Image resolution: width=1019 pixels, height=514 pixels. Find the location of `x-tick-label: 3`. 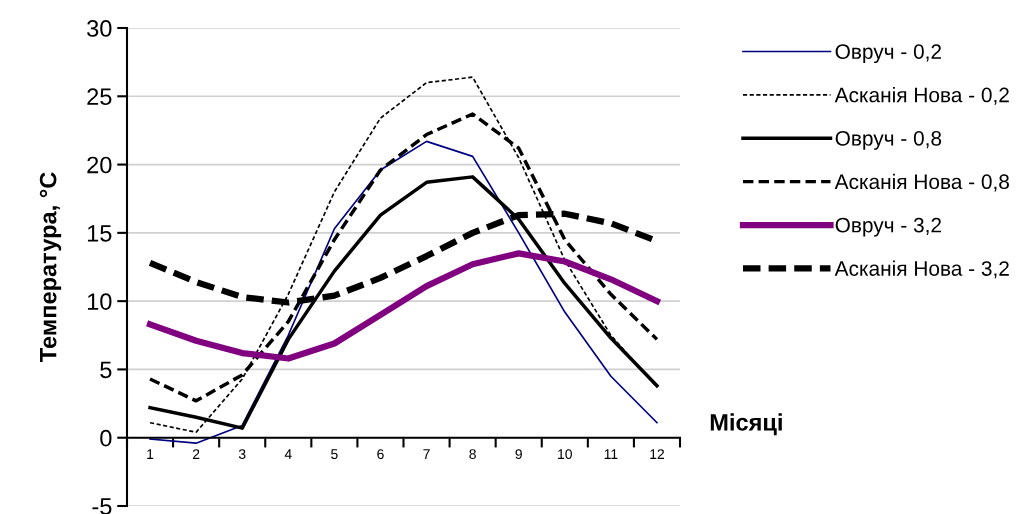

x-tick-label: 3 is located at coordinates (242, 454).